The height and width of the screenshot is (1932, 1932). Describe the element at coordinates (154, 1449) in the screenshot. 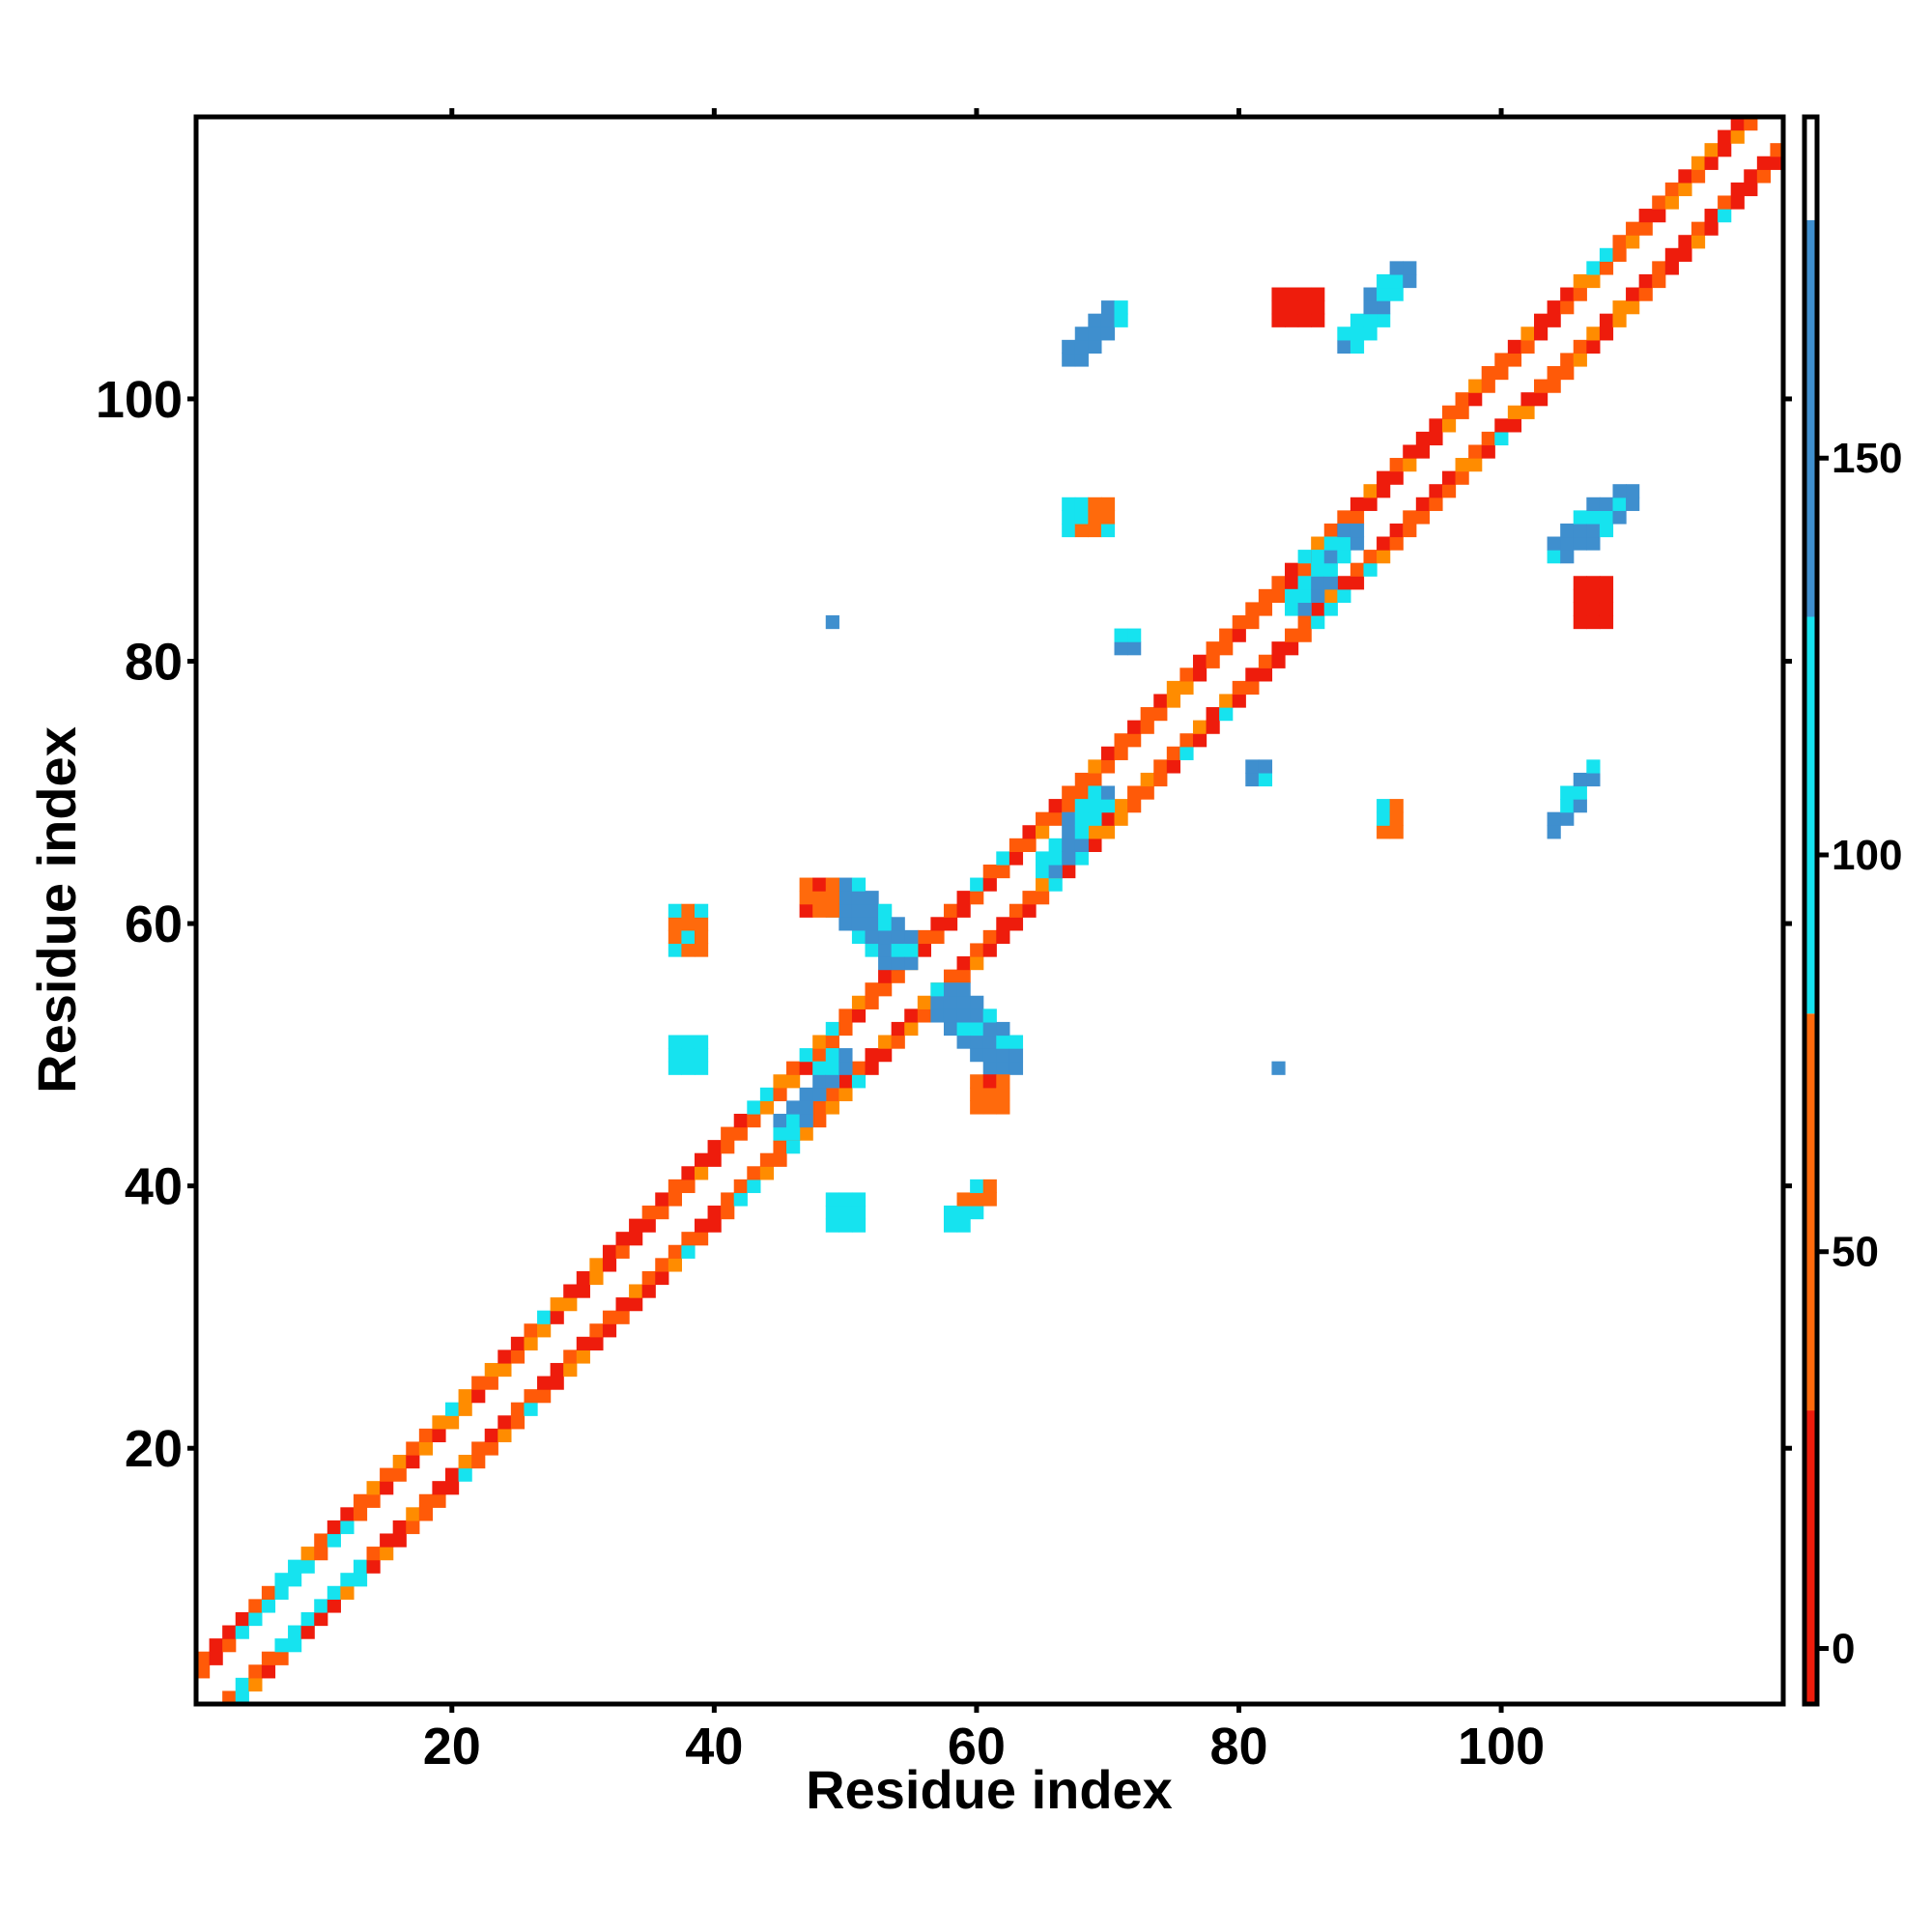

I see `y-tick-label: 20` at that location.